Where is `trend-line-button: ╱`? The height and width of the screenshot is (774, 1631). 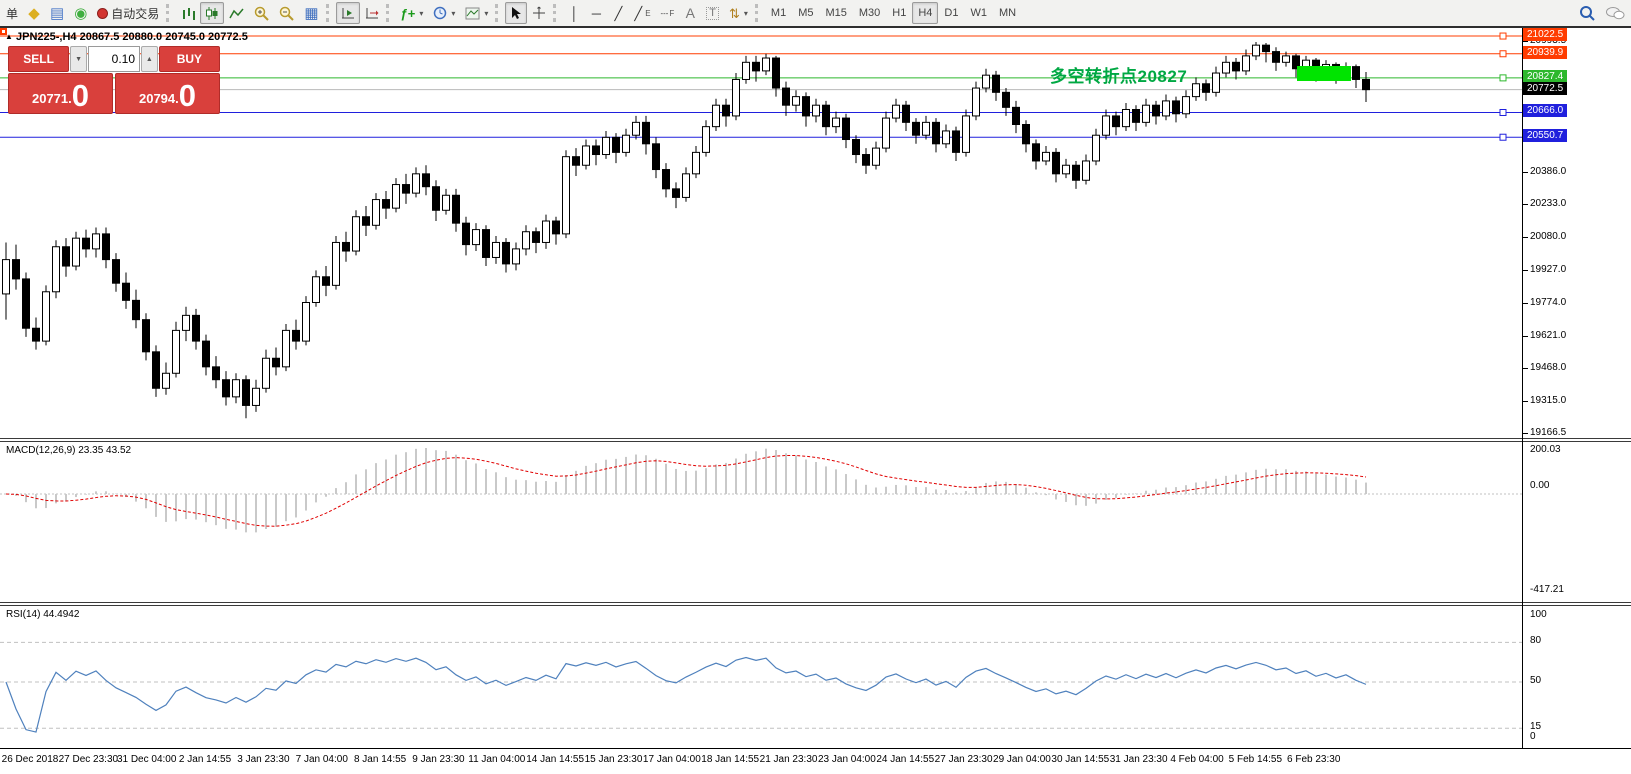
trend-line-button: ╱ is located at coordinates (618, 13).